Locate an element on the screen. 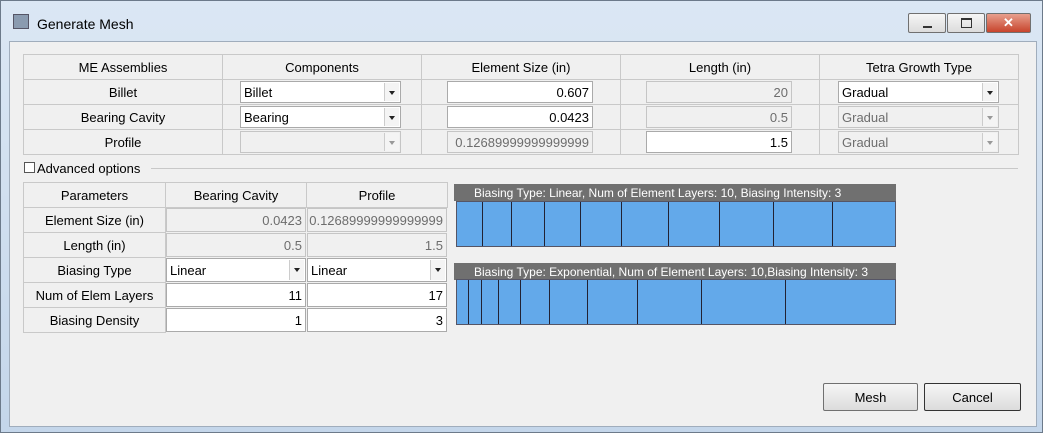 Image resolution: width=1043 pixels, height=433 pixels. parameter-field: 11 is located at coordinates (236, 295).